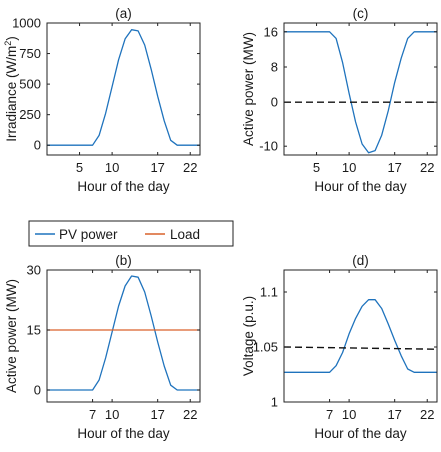 Image resolution: width=441 pixels, height=452 pixels. I want to click on panel-title: (c), so click(361, 13).